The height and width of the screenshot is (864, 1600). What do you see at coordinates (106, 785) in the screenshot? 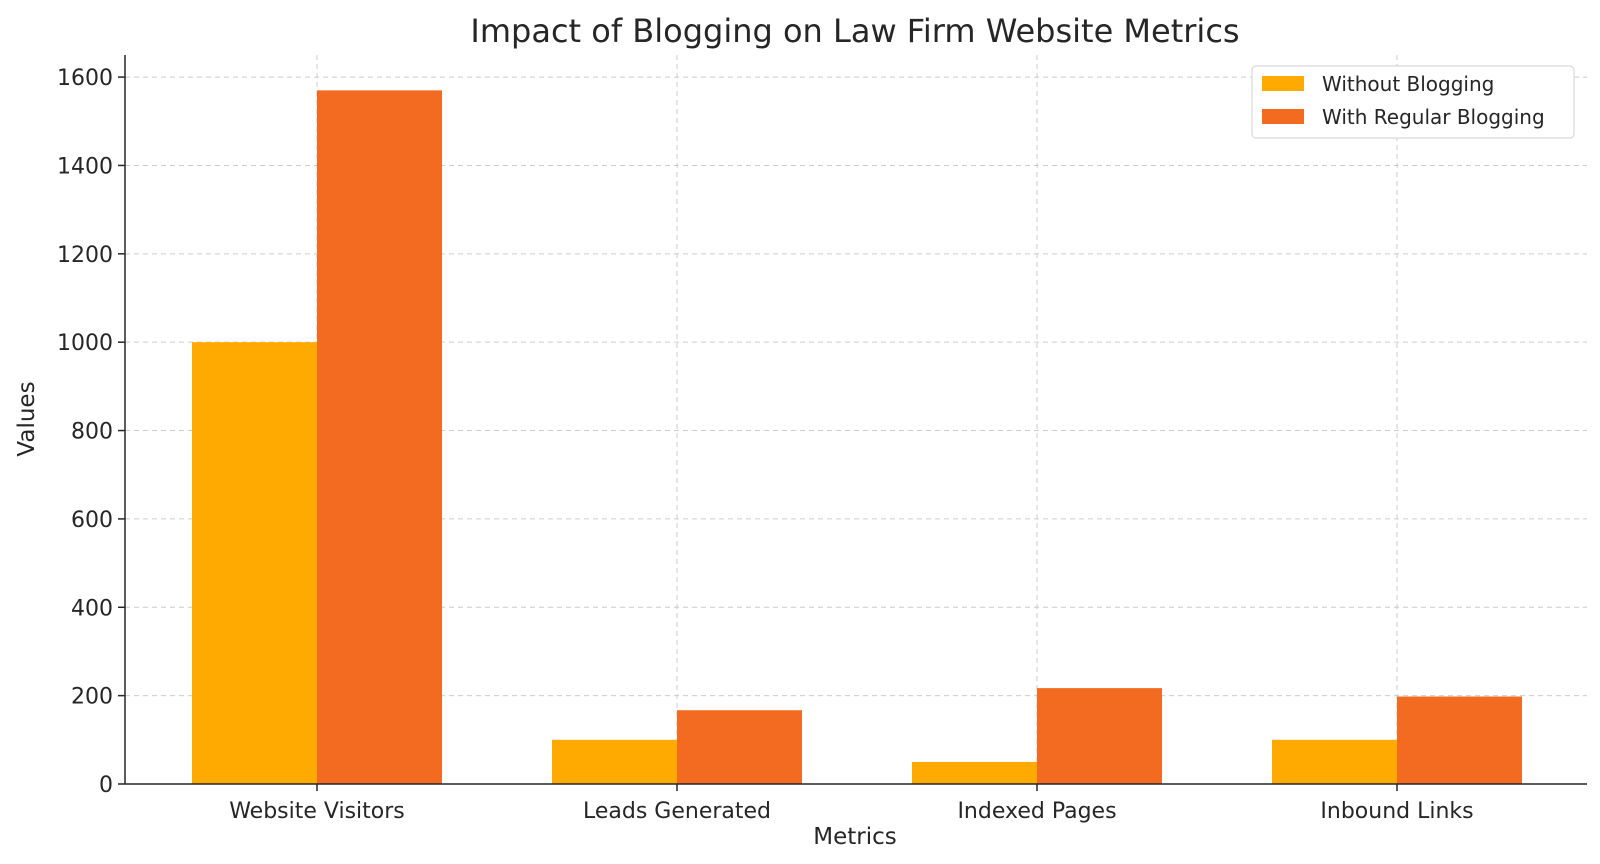
I see `y-tick-label: 0` at bounding box center [106, 785].